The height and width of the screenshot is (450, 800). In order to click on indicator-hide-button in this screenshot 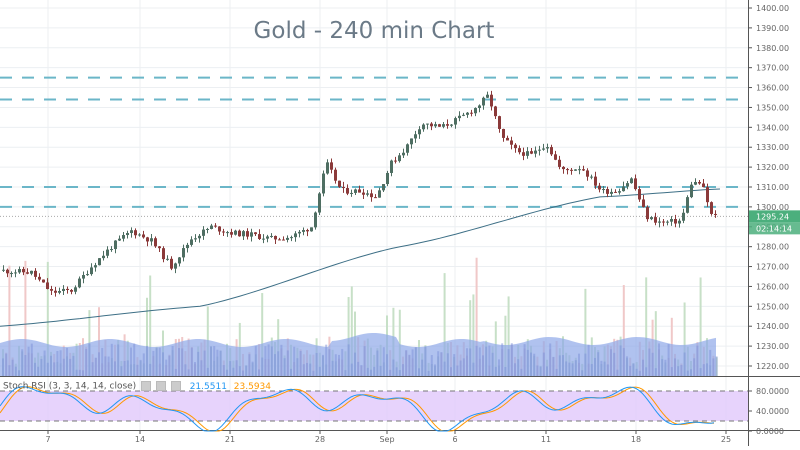, I will do `click(160, 386)`.